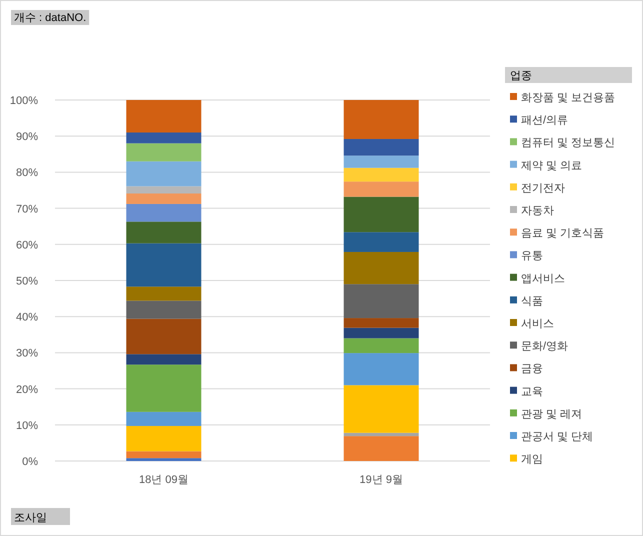  Describe the element at coordinates (568, 98) in the screenshot. I see `legend-label: 화장품 및 보건용품` at that location.